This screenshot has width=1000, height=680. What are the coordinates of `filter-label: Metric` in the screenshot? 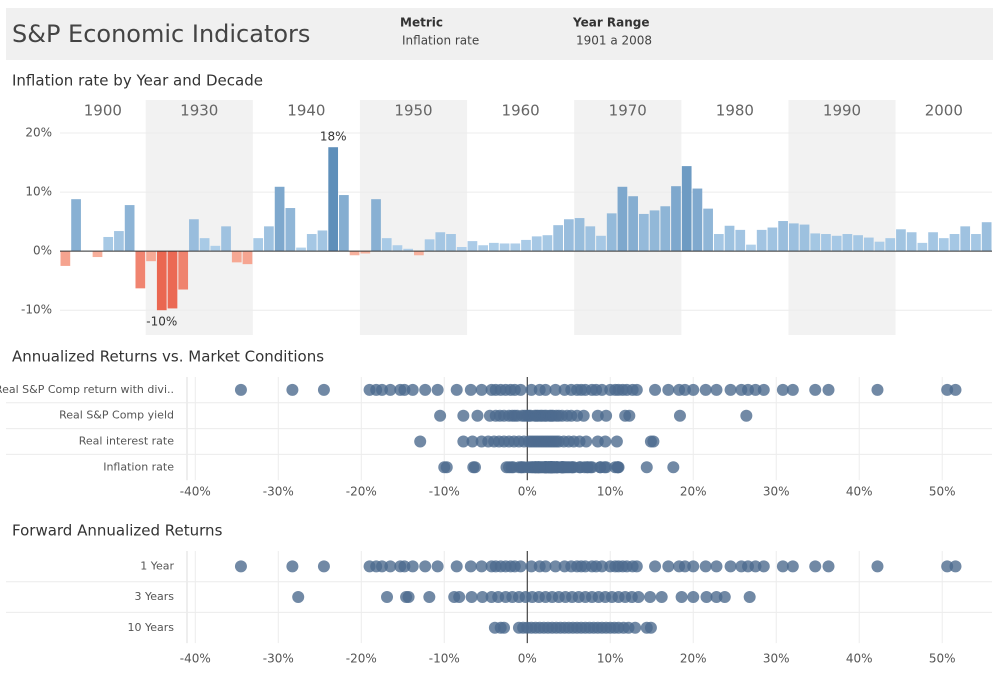 It's located at (421, 23).